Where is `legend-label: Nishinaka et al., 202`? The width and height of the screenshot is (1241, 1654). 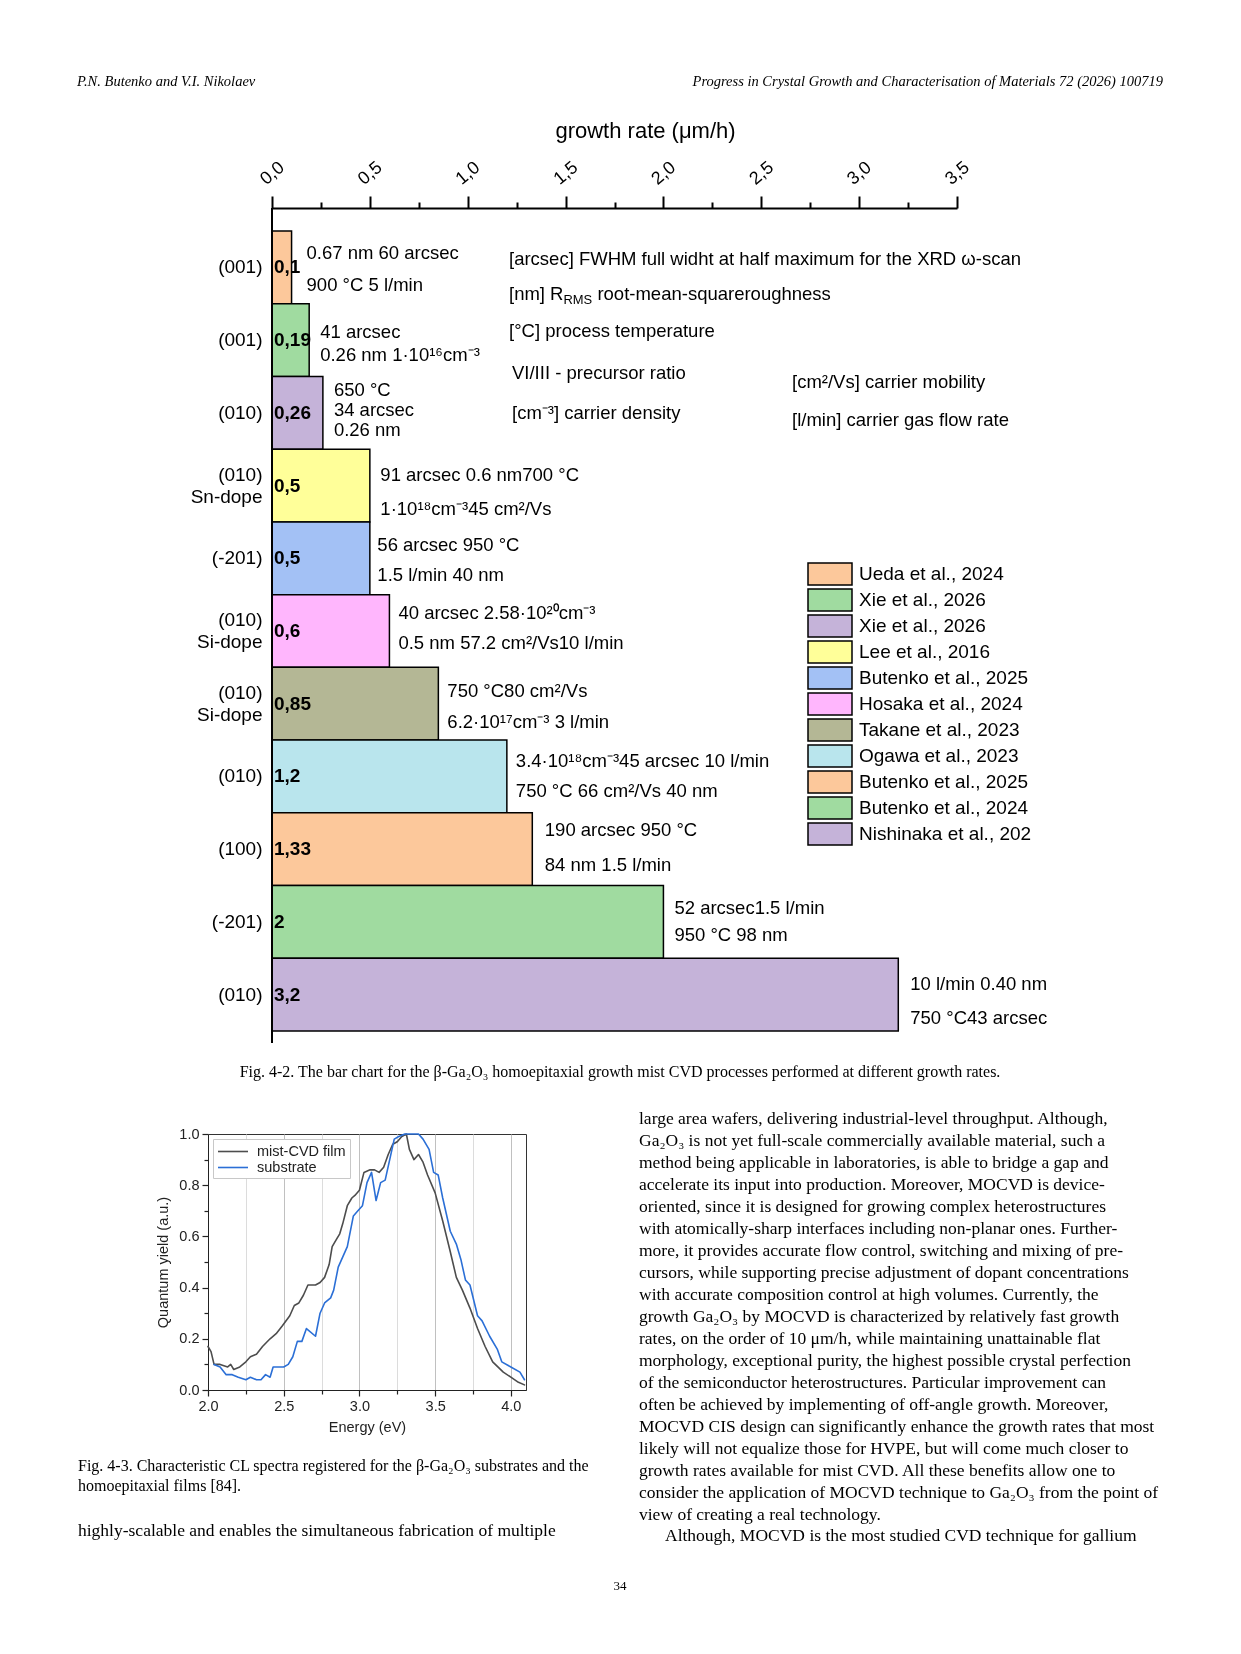
legend-label: Nishinaka et al., 202 is located at coordinates (945, 833).